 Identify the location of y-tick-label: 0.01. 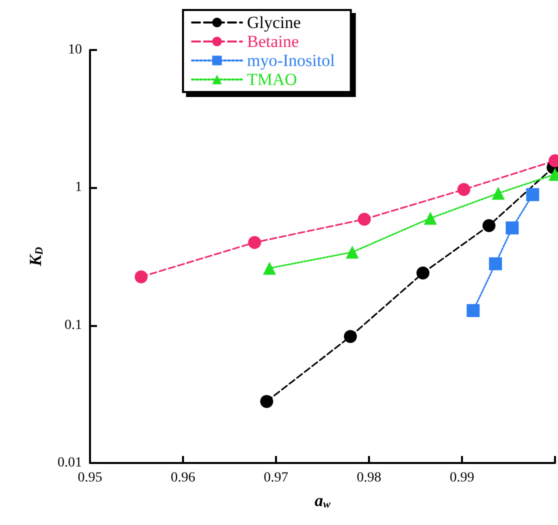
(70, 463).